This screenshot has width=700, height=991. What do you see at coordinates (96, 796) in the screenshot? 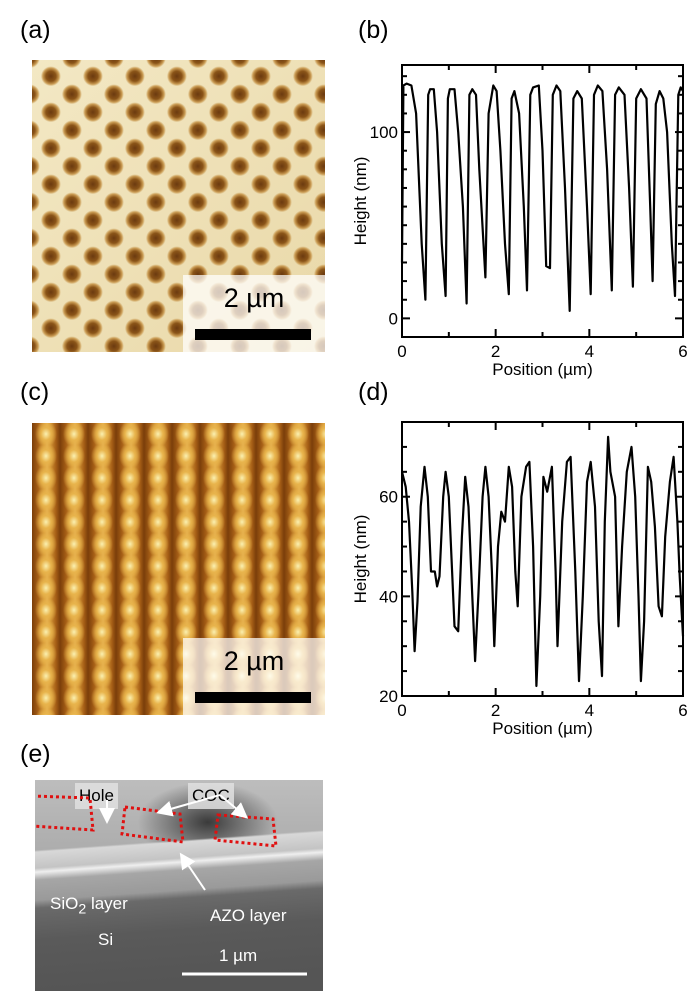
I see `hole-label: Hole` at bounding box center [96, 796].